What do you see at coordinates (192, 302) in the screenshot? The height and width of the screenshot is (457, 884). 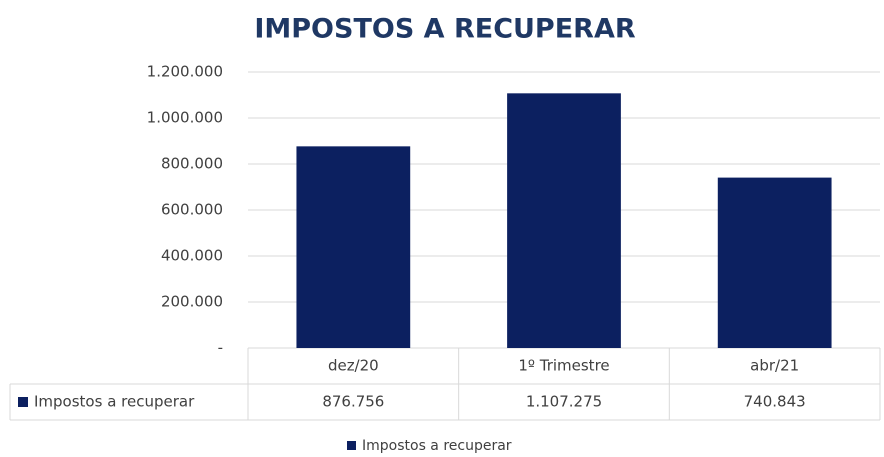 I see `y-tick-label: 200.000` at bounding box center [192, 302].